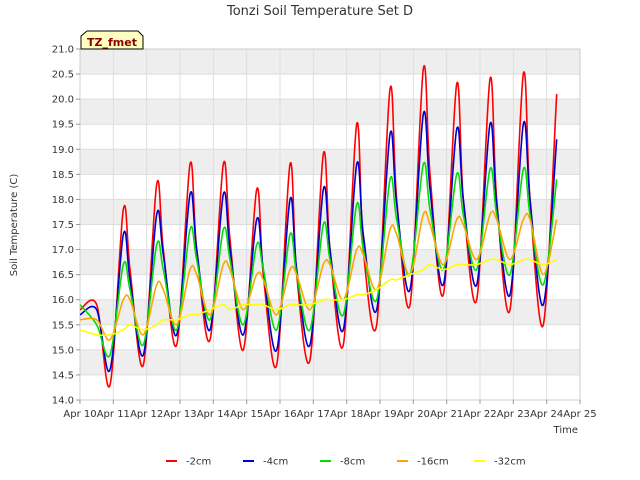 Image resolution: width=640 pixels, height=480 pixels. Describe the element at coordinates (63, 50) in the screenshot. I see `y-tick-label: 21.0` at that location.